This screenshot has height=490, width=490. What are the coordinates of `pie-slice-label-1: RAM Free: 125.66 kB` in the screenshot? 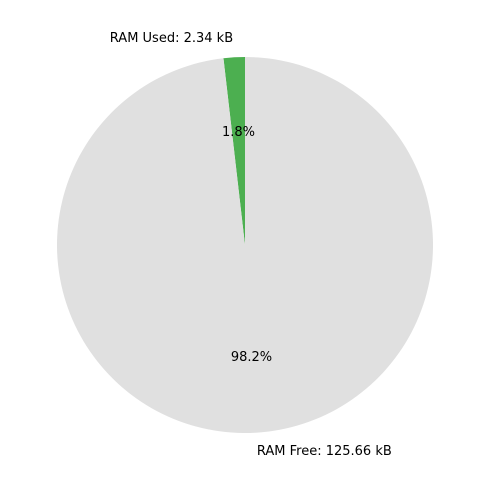 It's located at (324, 451).